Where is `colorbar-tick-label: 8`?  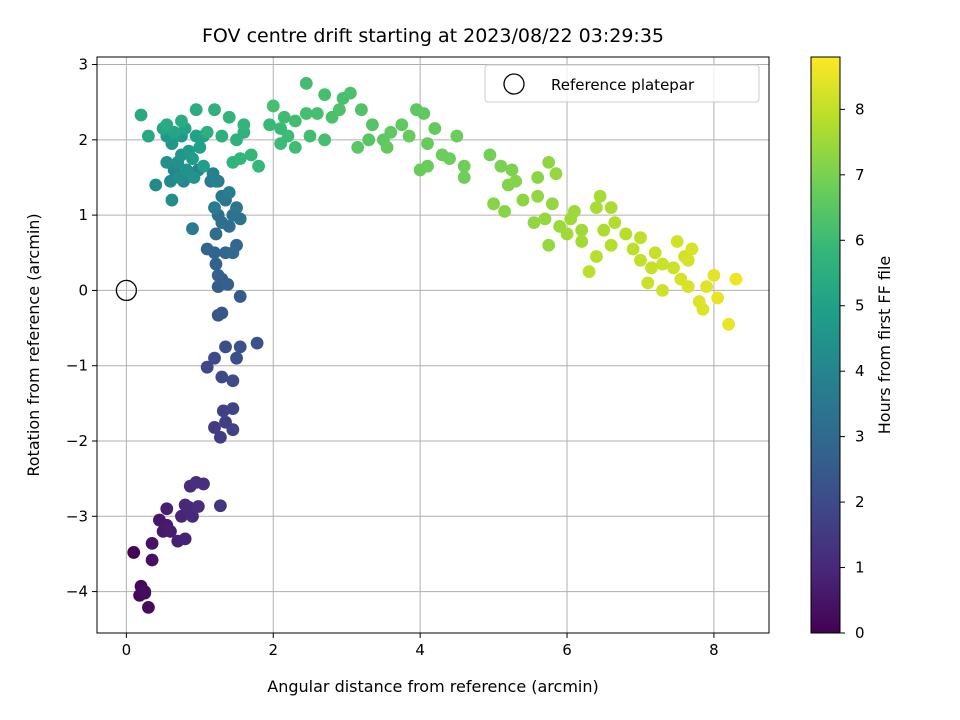
colorbar-tick-label: 8 is located at coordinates (860, 109).